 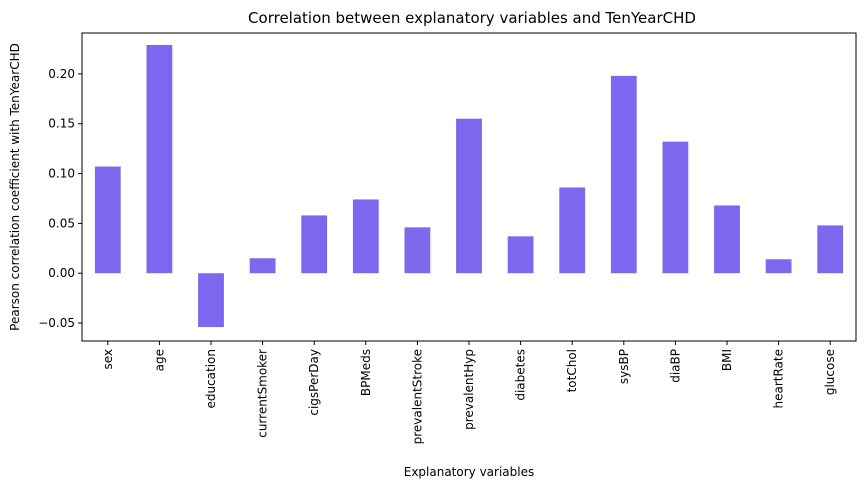 What do you see at coordinates (159, 159) in the screenshot?
I see `bar-age` at bounding box center [159, 159].